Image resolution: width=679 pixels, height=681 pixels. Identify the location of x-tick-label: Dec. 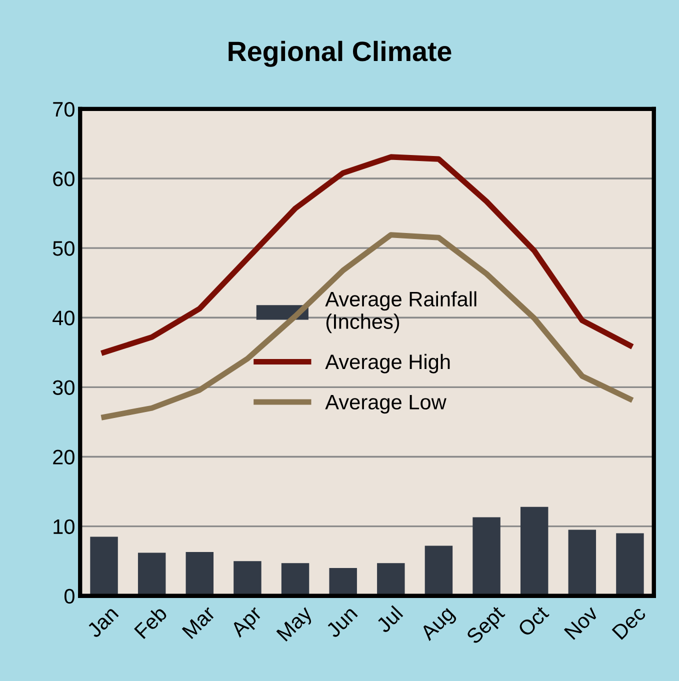
(629, 622).